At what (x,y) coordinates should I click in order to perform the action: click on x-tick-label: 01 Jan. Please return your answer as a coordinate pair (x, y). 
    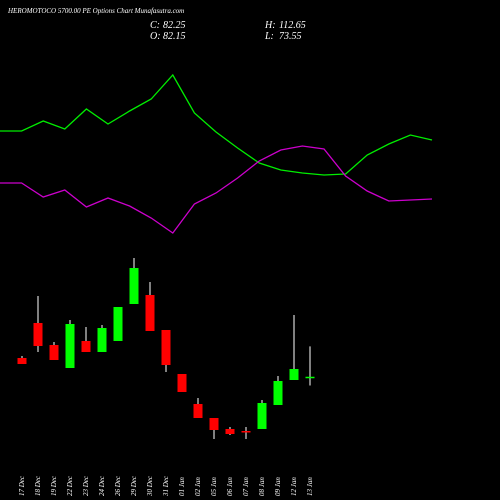
    Looking at the image, I should click on (182, 486).